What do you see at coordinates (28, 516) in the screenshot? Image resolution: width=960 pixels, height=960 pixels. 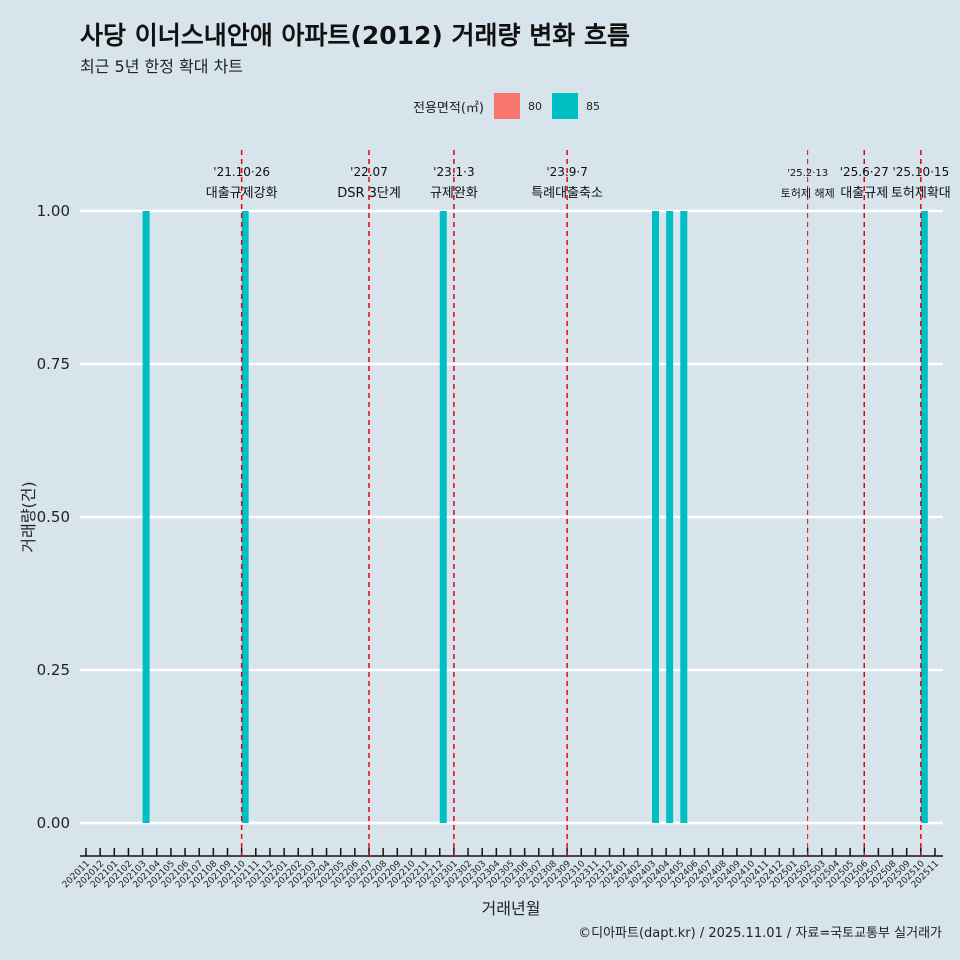 I see `y-axis-title: 거래량(건)` at bounding box center [28, 516].